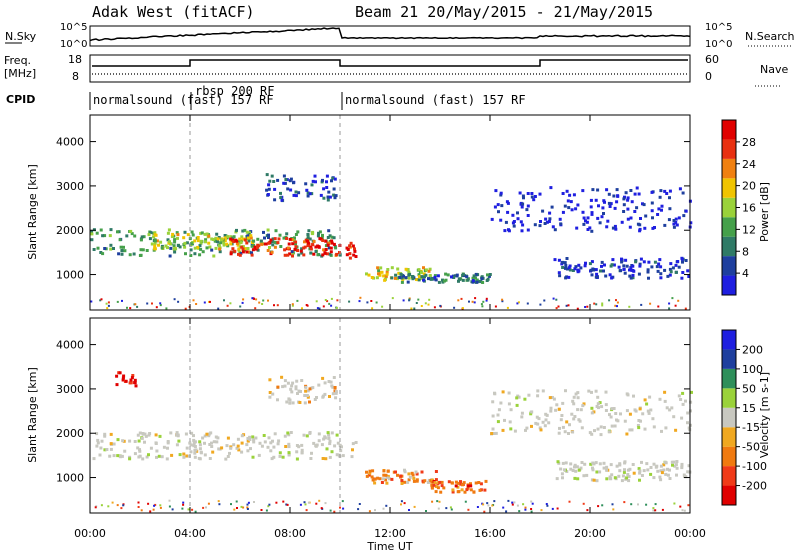 The width and height of the screenshot is (800, 554). What do you see at coordinates (396, 70) in the screenshot?
I see `freq-strip: Freq. [MHz] 18 8 Nave 60 0` at bounding box center [396, 70].